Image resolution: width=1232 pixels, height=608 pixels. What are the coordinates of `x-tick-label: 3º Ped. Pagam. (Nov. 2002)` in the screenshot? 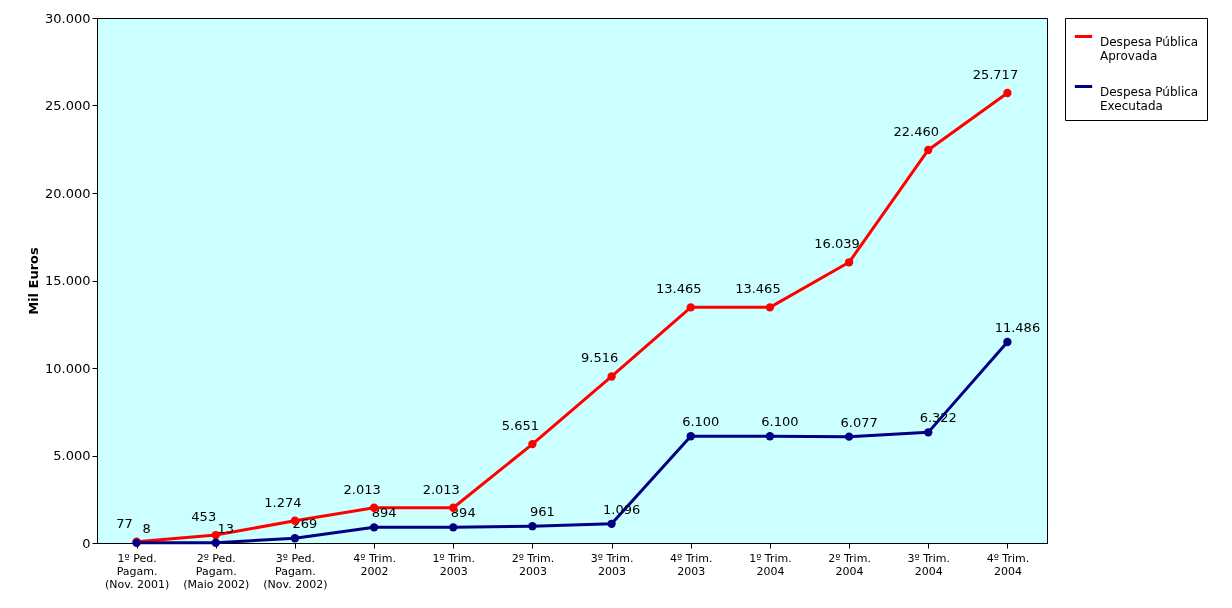 It's located at (295, 571).